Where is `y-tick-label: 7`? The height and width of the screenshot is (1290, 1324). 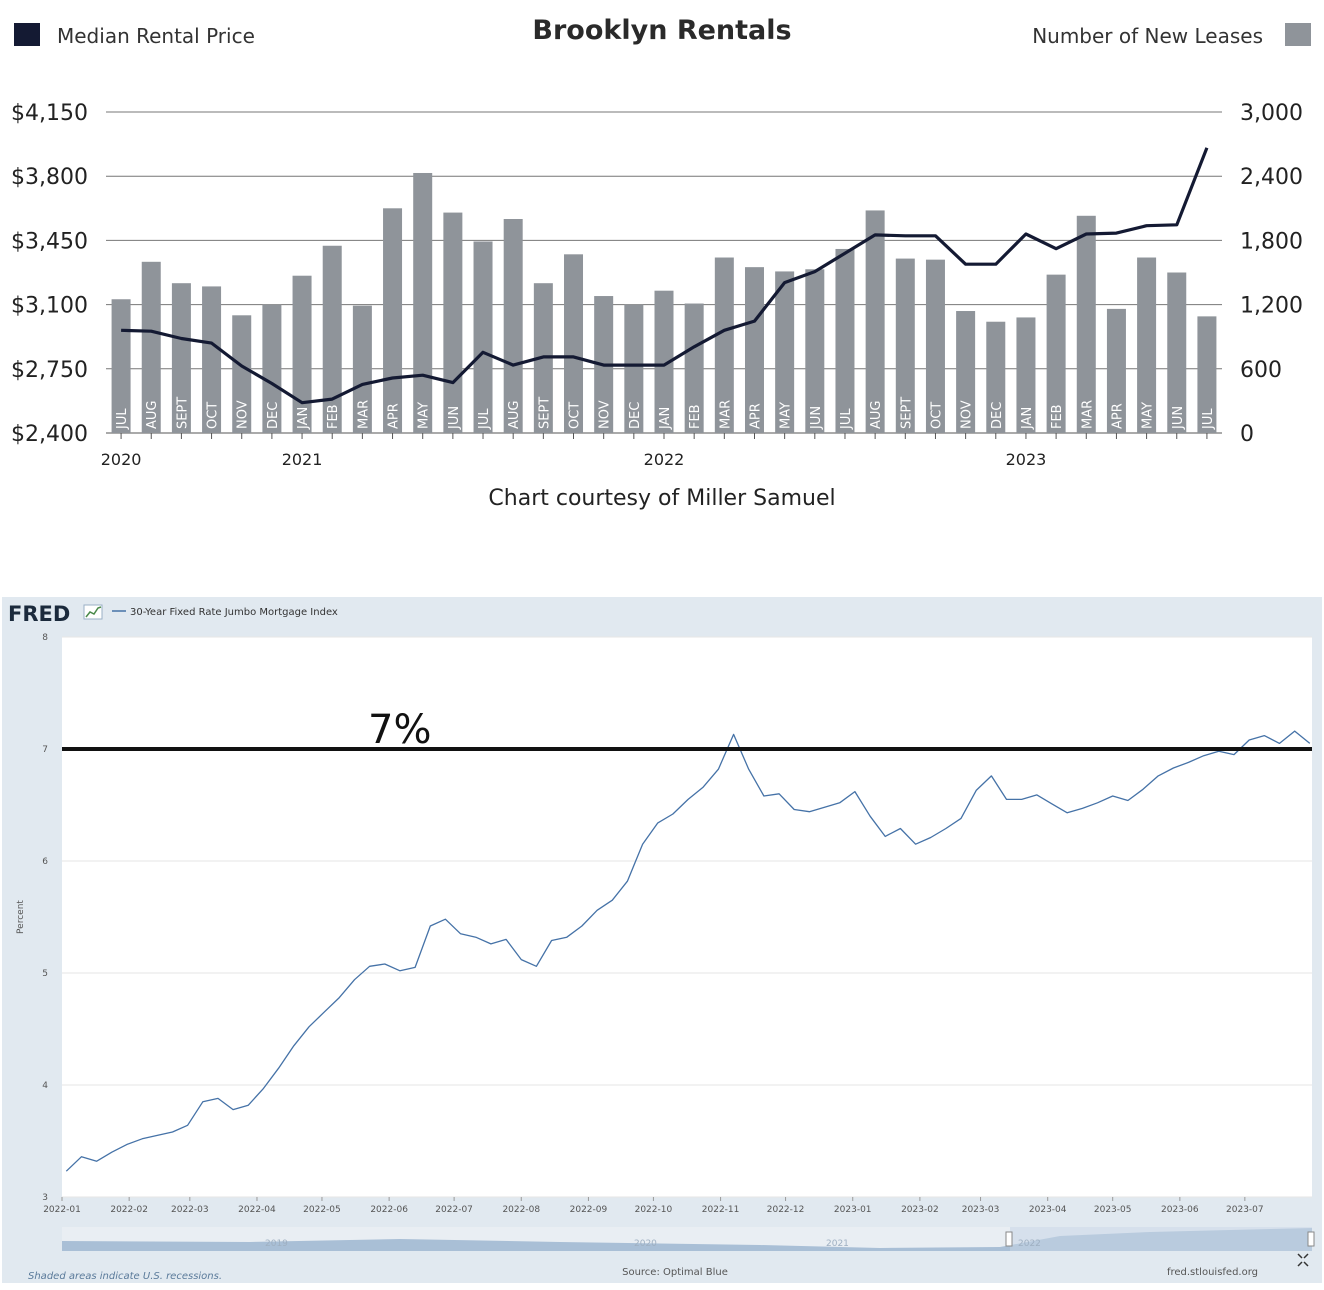 y-tick-label: 7 is located at coordinates (45, 750).